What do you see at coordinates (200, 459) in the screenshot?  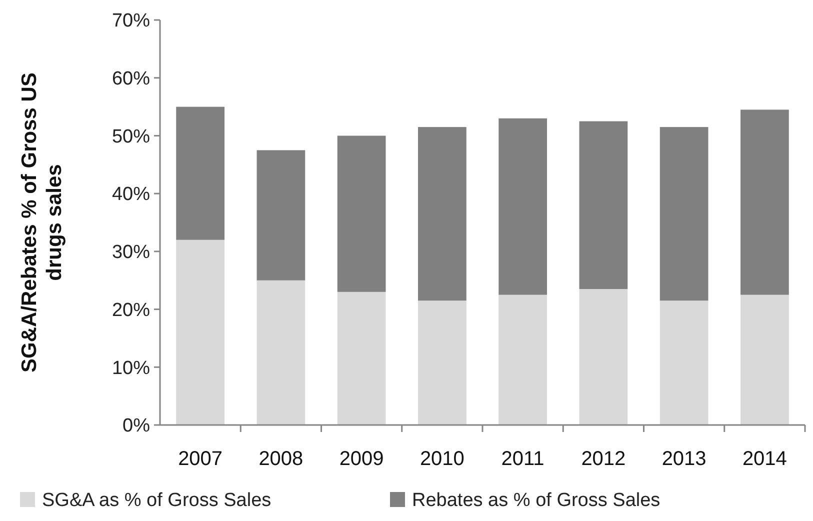 I see `x-tick-label: 2007` at bounding box center [200, 459].